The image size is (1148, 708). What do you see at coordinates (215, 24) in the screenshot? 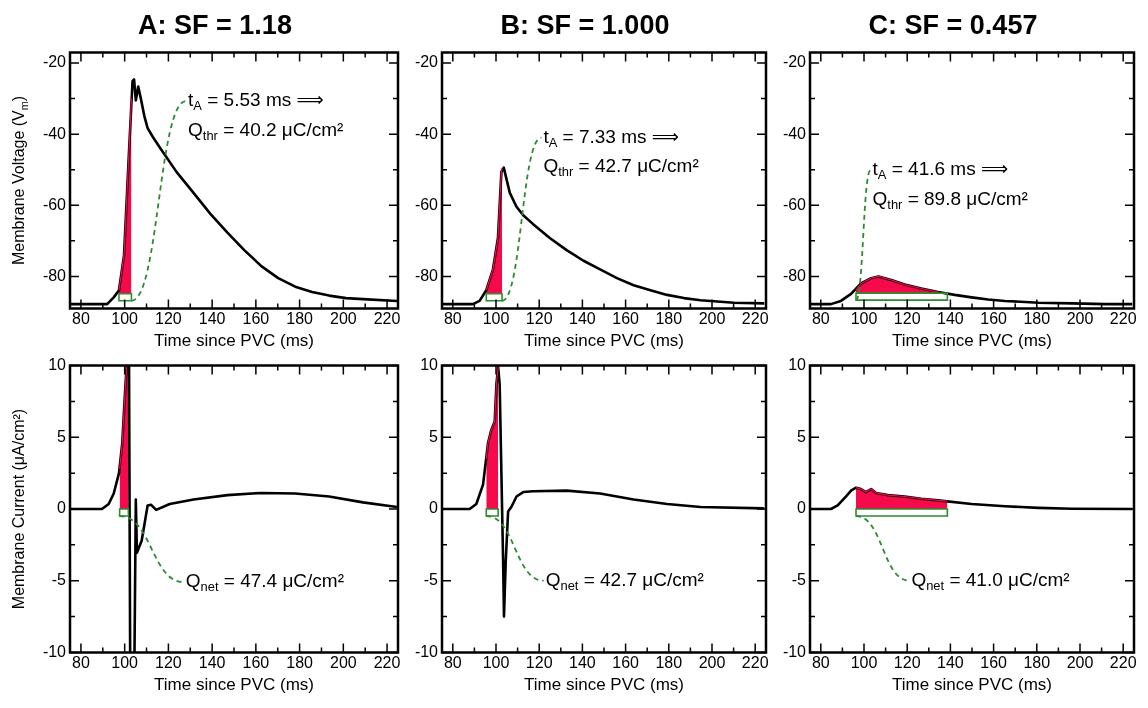
I see `chart-title: A: SF = 1.18` at bounding box center [215, 24].